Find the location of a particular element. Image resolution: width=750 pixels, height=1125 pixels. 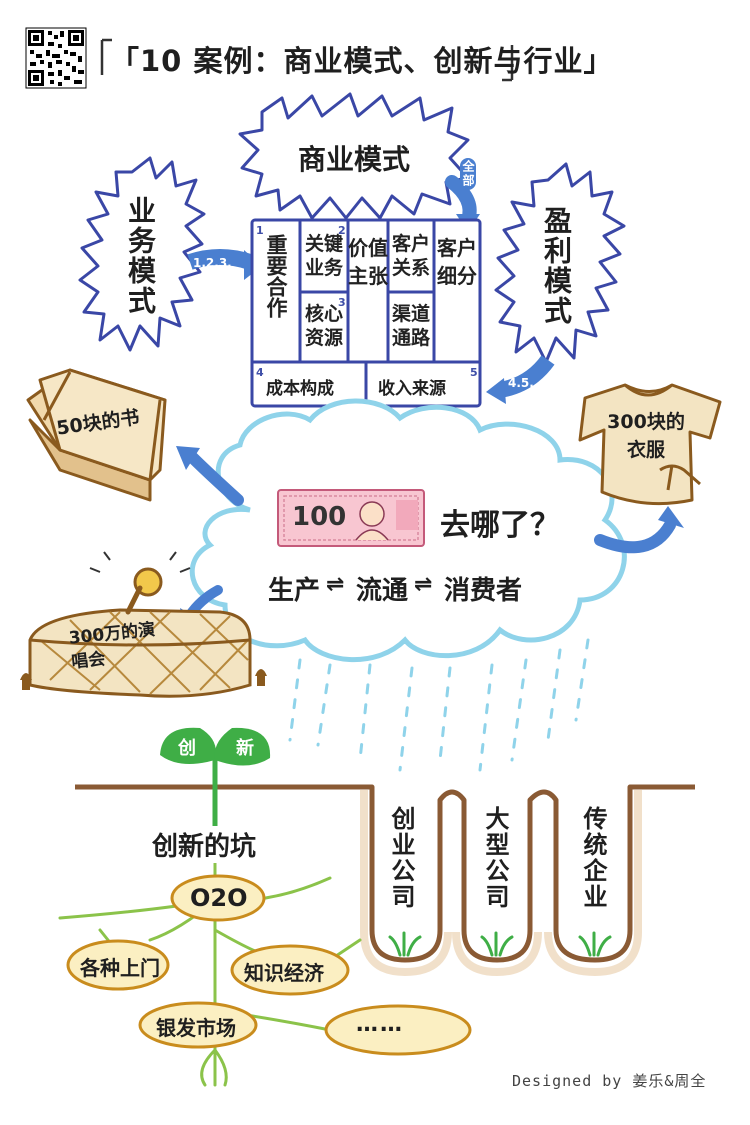

leaf-right-label: 新 is located at coordinates (245, 748).